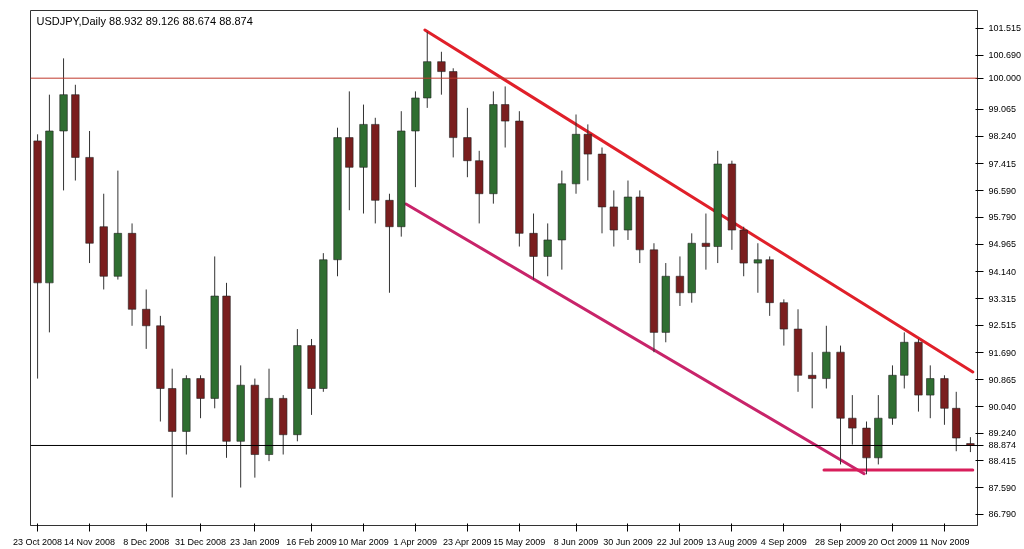 The image size is (1024, 549). Describe the element at coordinates (1002, 217) in the screenshot. I see `y-tick-label: 95.790` at that location.